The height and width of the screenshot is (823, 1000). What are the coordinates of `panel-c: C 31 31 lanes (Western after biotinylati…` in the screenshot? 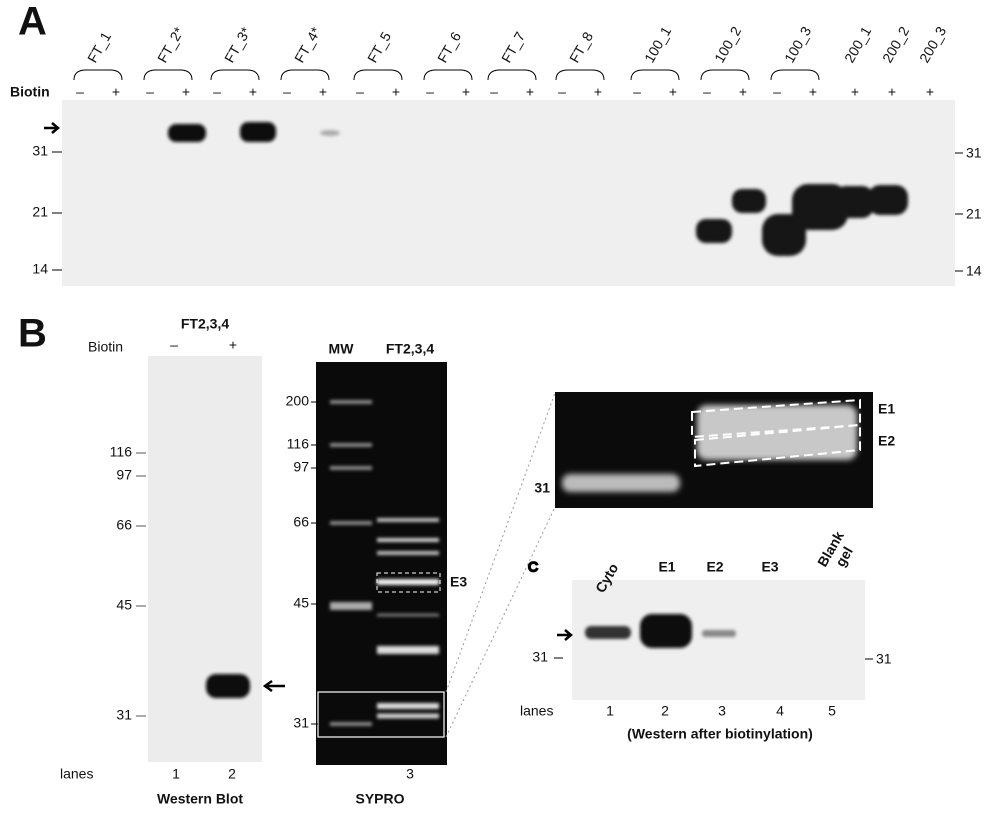 It's located at (706, 635).